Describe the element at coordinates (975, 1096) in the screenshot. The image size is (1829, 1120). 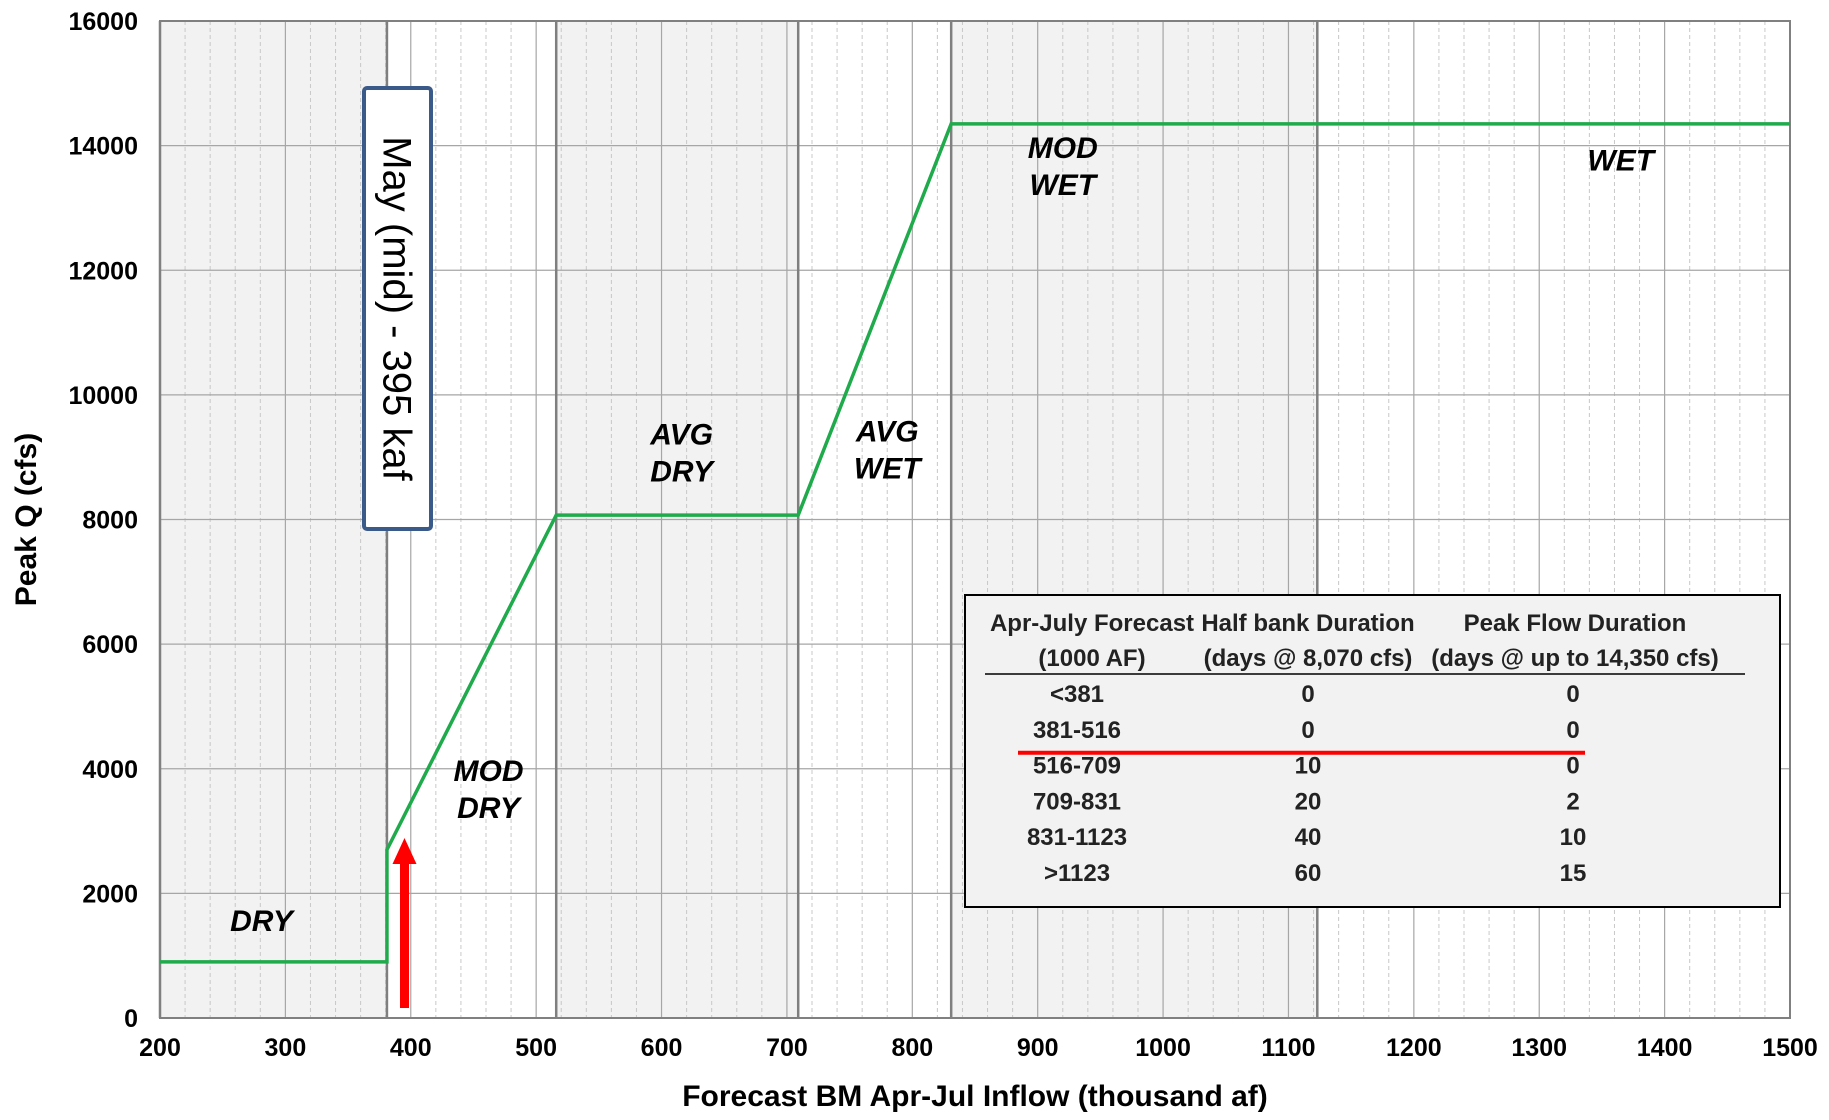
I see `x-axis-title: Forecast BM Apr-Jul Inflow (thousand af)` at that location.